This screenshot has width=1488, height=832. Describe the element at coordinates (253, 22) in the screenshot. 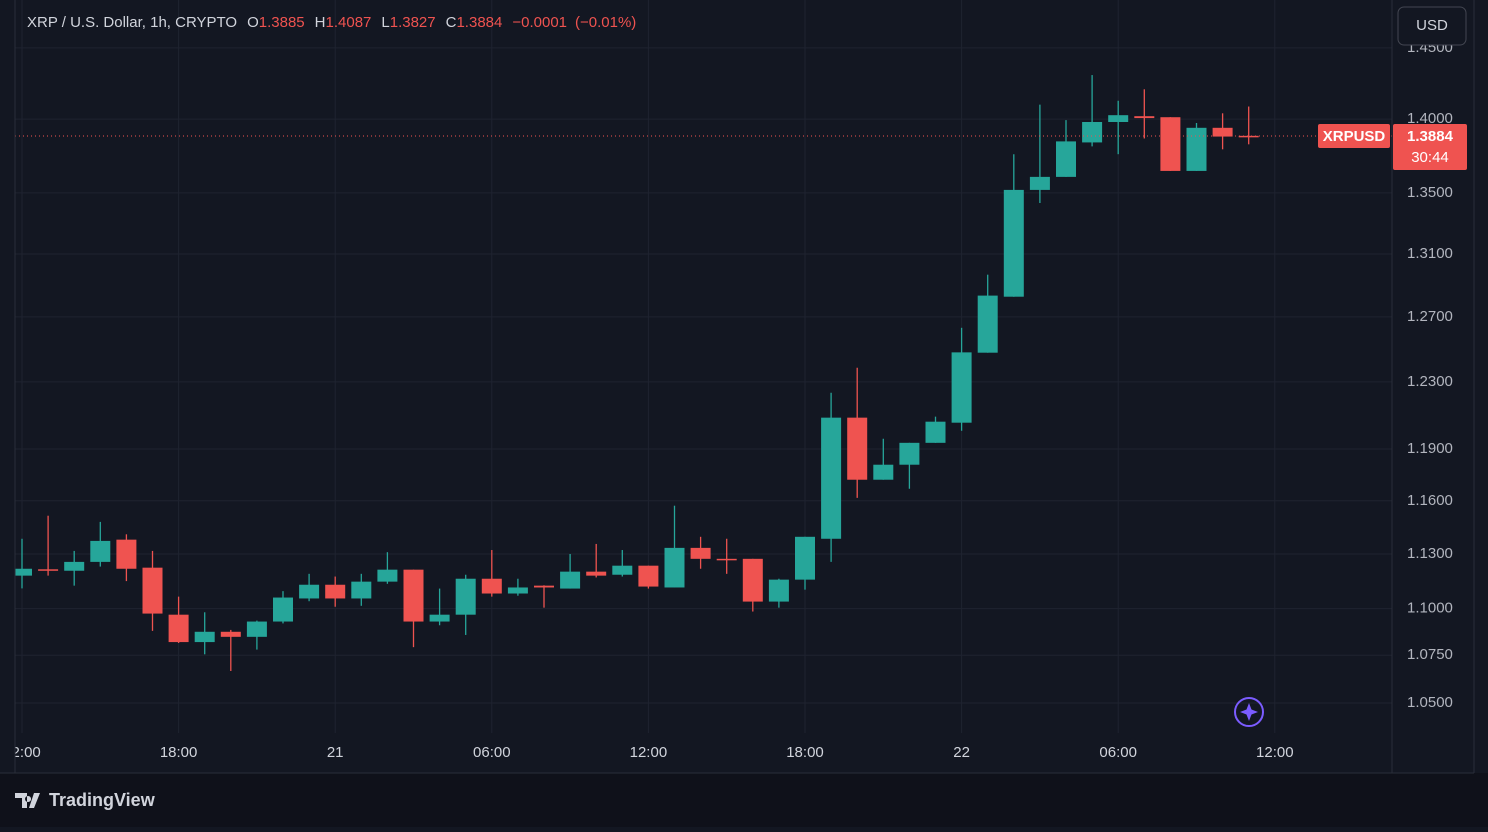

I see `ohlc-label: O` at that location.